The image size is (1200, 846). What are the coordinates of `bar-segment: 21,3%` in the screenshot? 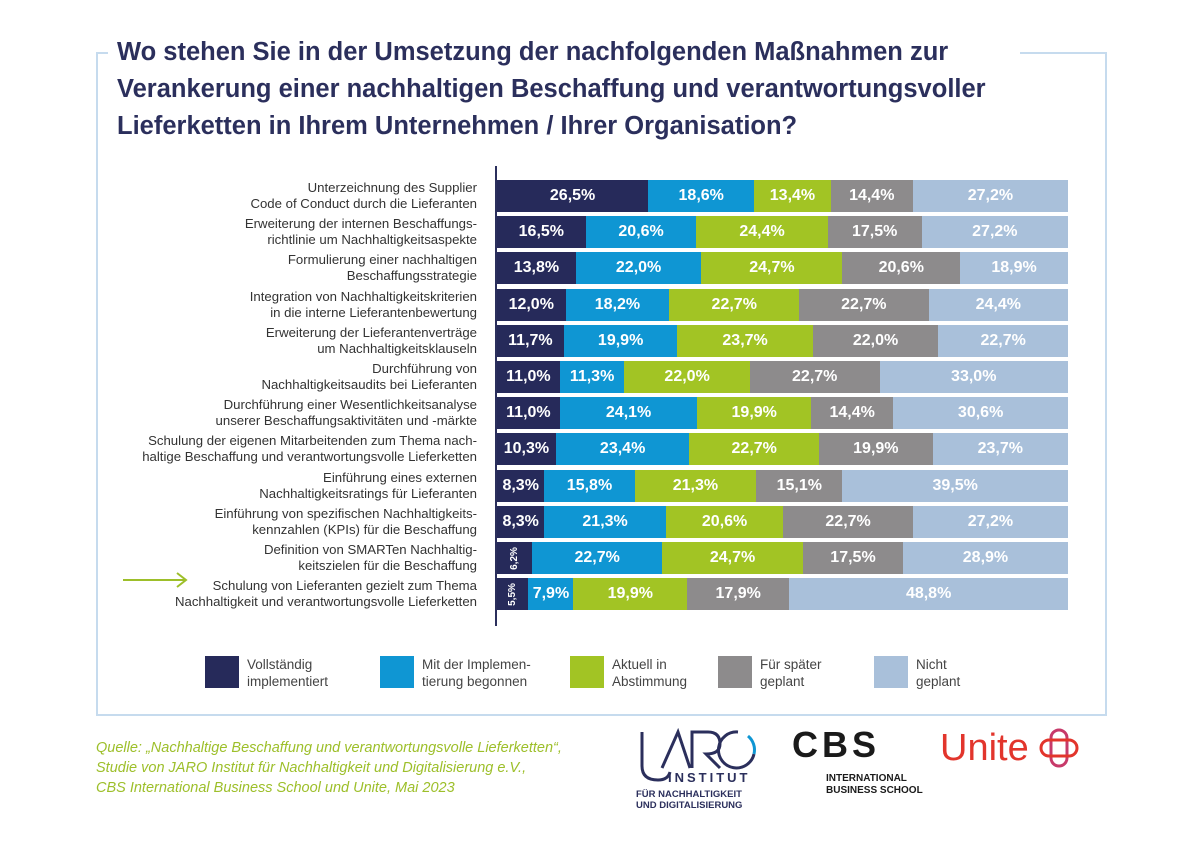 It's located at (605, 521).